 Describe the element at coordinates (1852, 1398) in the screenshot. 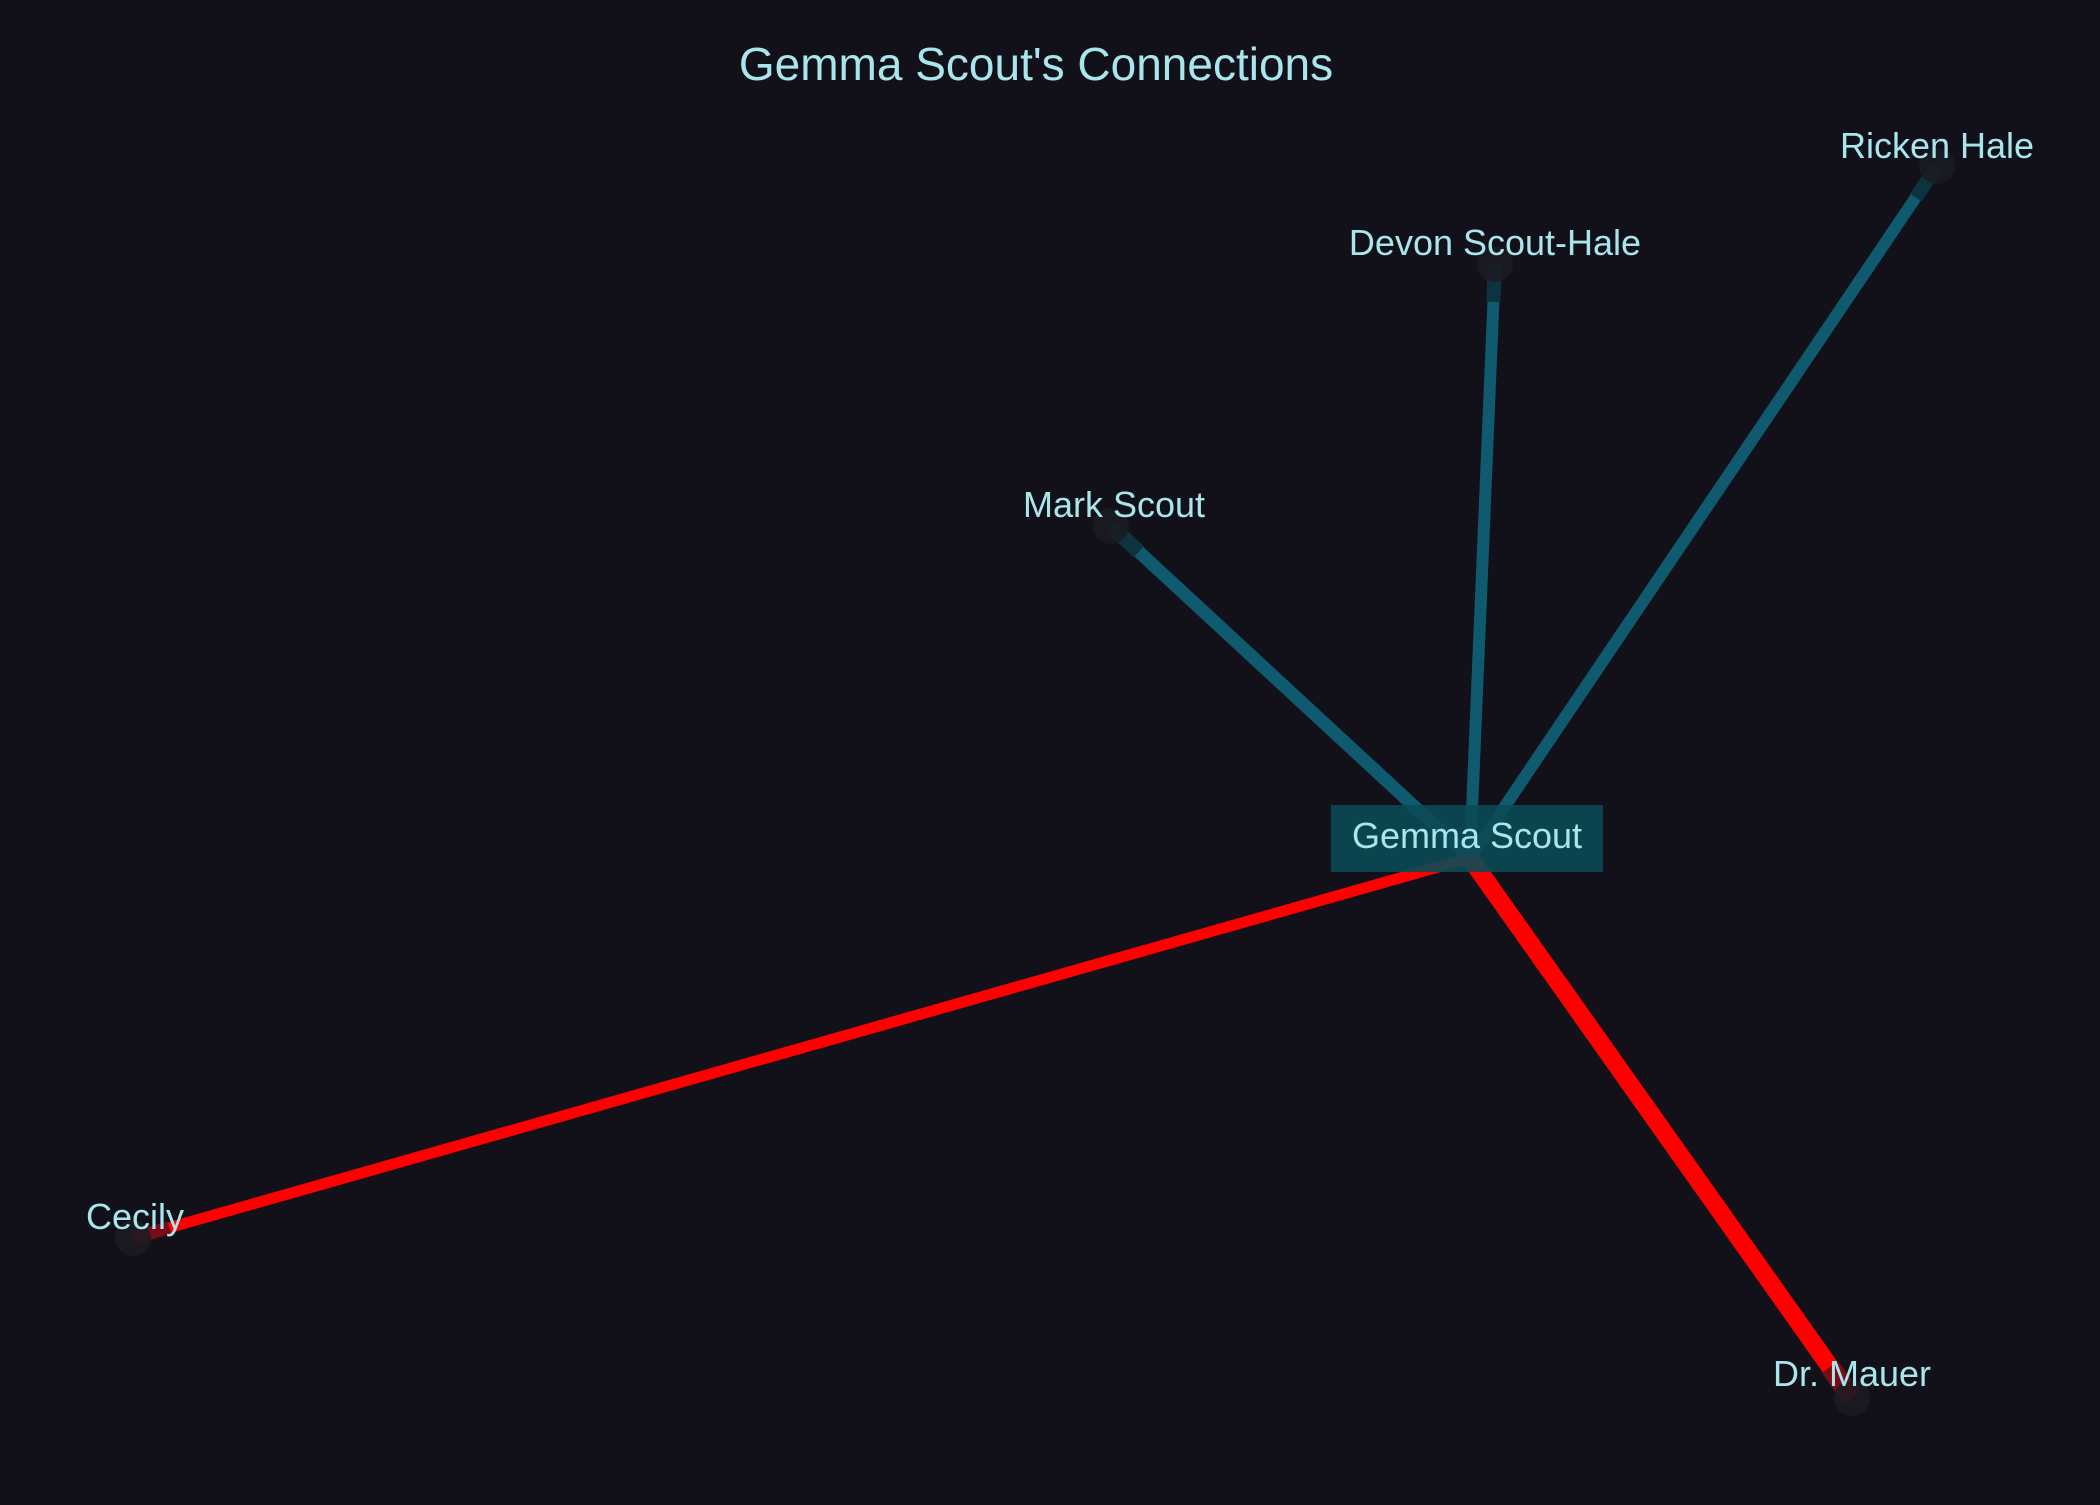

I see `node-dot-mauer` at that location.